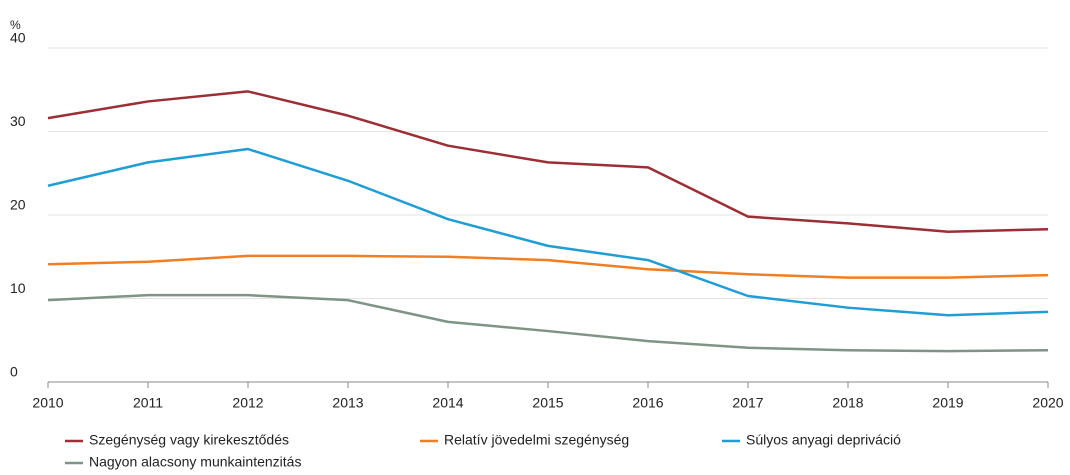 The height and width of the screenshot is (475, 1070). Describe the element at coordinates (247, 403) in the screenshot. I see `x-tick-label: 2012` at that location.